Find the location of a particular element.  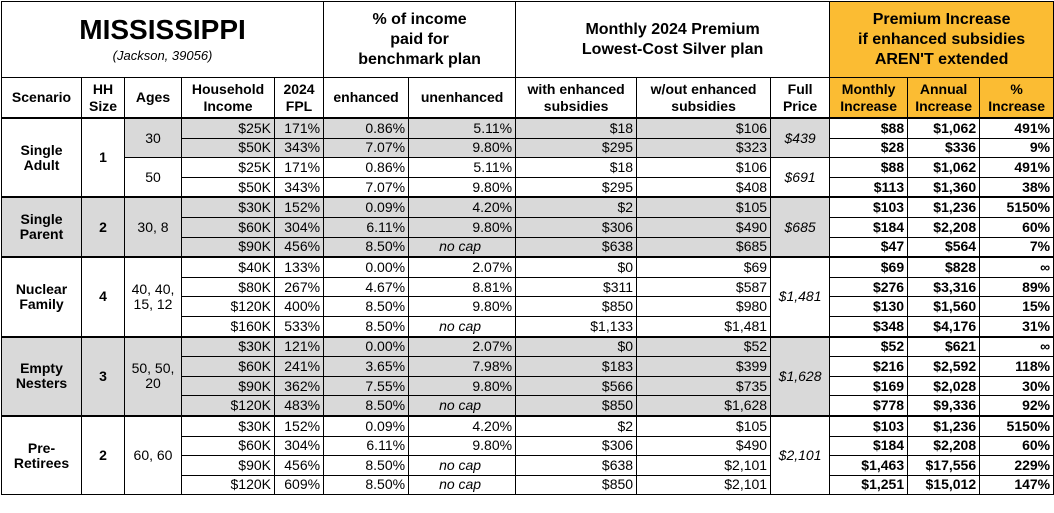

data-row: $60K 304% 6.11% 9.80% $306 $490 $184 $2,208 60% is located at coordinates (528, 446).